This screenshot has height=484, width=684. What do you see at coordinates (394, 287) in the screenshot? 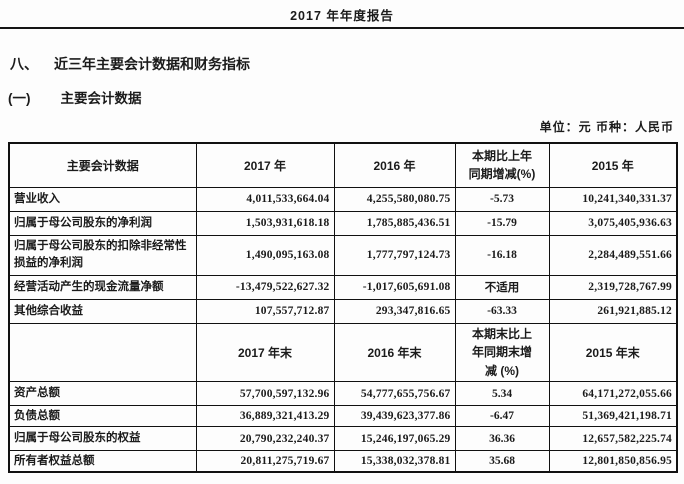
I see `value-2016: -1,017,605,691.08` at bounding box center [394, 287].